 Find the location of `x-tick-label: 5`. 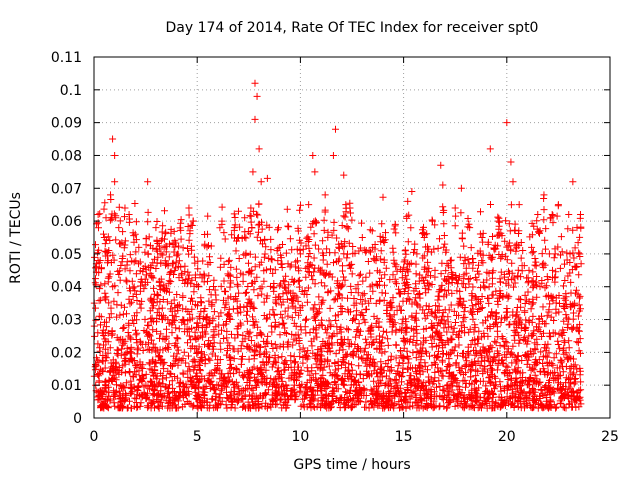

x-tick-label: 5 is located at coordinates (197, 437).